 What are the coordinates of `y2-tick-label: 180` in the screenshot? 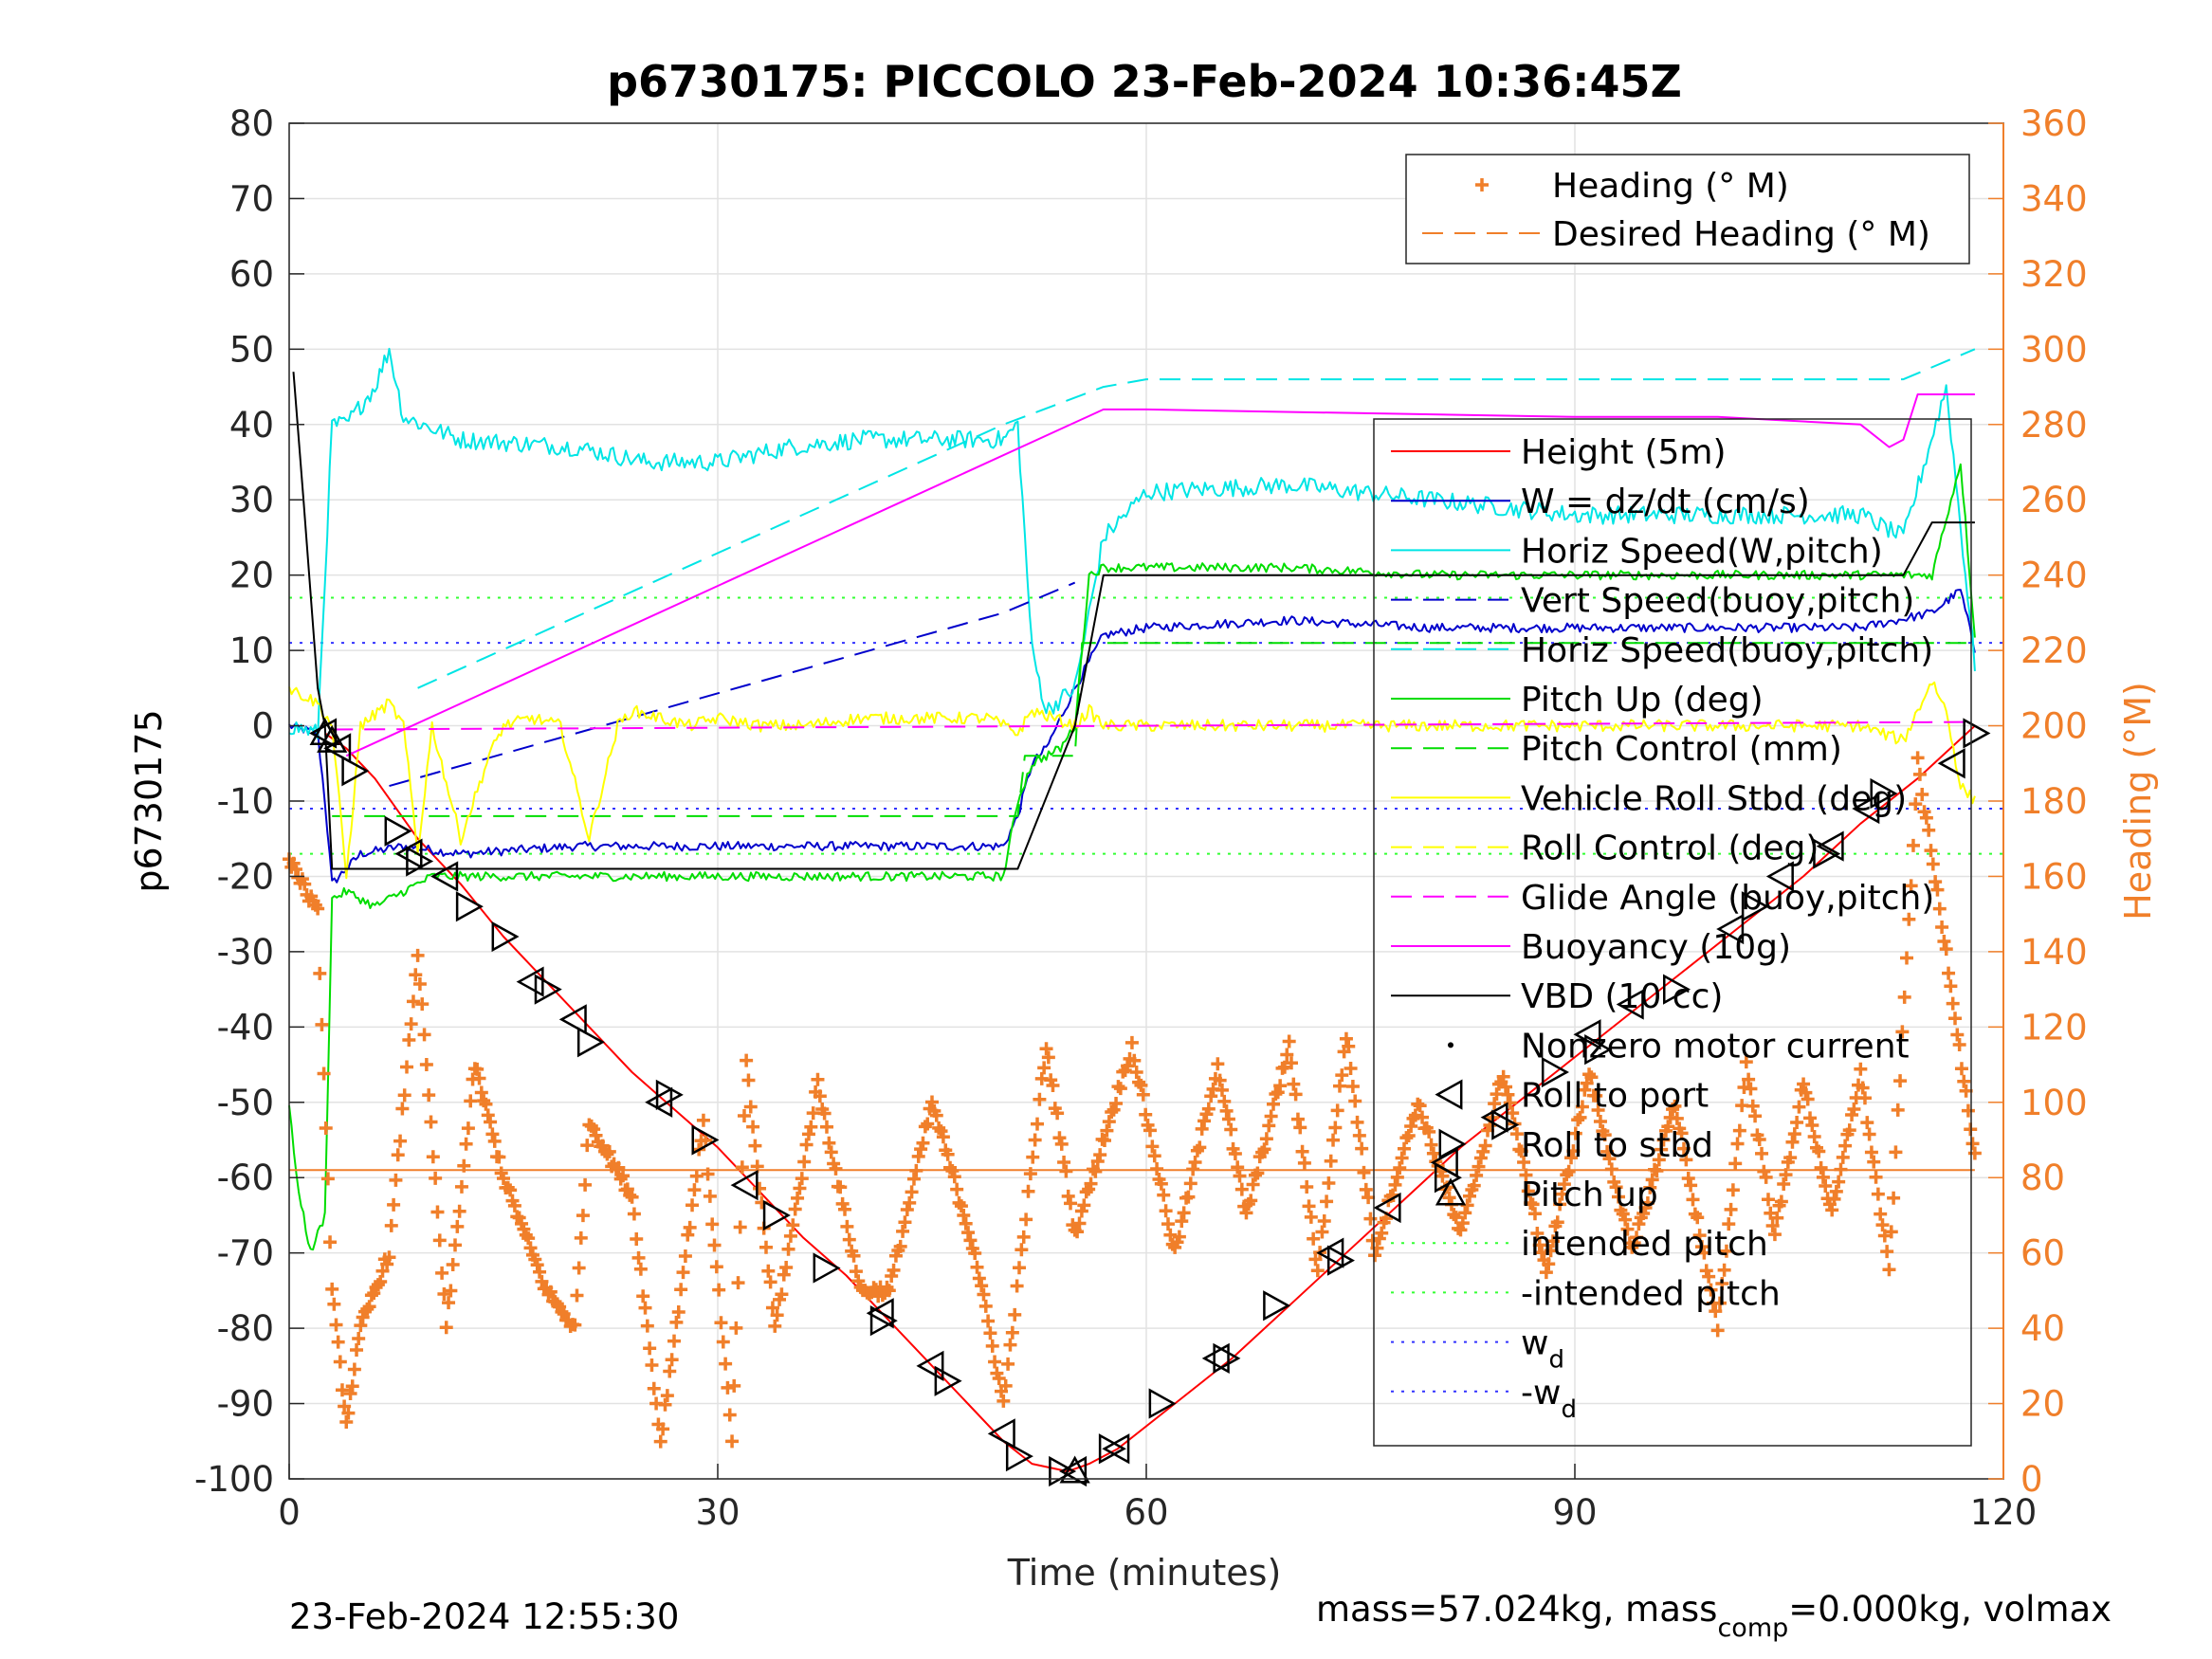 It's located at (2054, 801).